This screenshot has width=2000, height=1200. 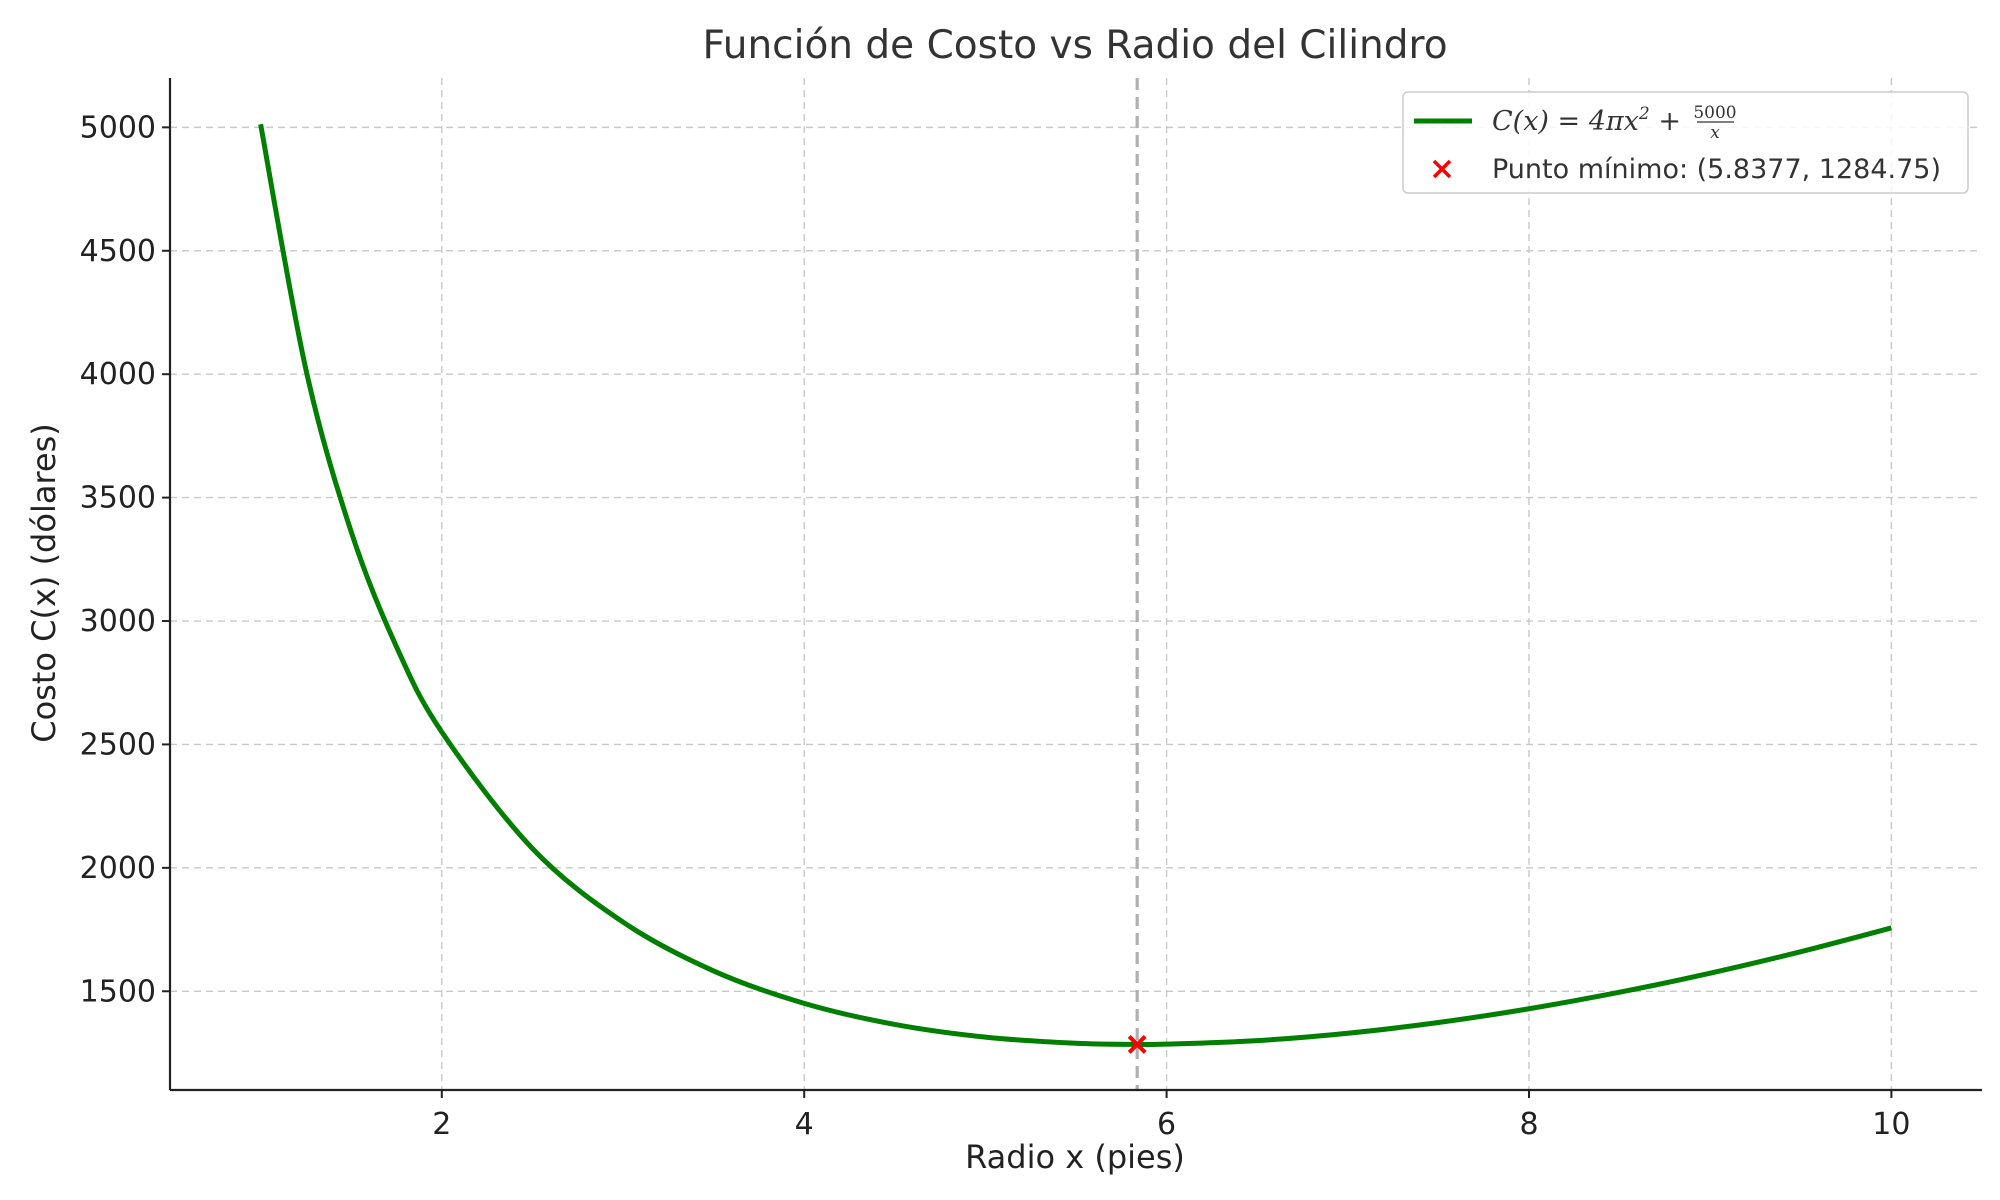 What do you see at coordinates (1644, 114) in the screenshot?
I see `legend-formula-exponent: 2` at bounding box center [1644, 114].